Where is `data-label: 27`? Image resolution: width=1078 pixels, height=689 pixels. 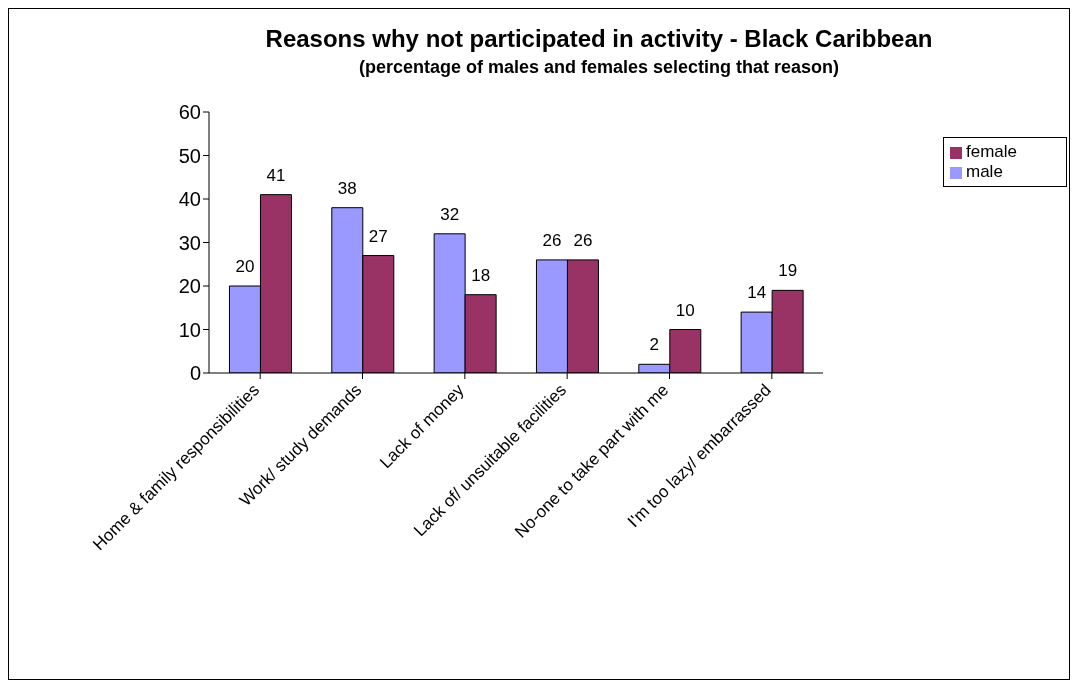
data-label: 27 is located at coordinates (378, 236).